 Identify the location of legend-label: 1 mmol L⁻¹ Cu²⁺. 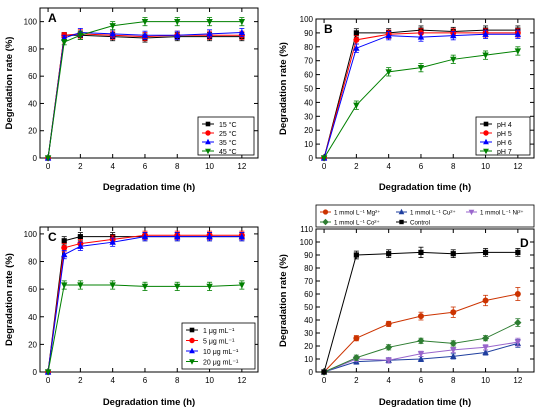
(433, 213).